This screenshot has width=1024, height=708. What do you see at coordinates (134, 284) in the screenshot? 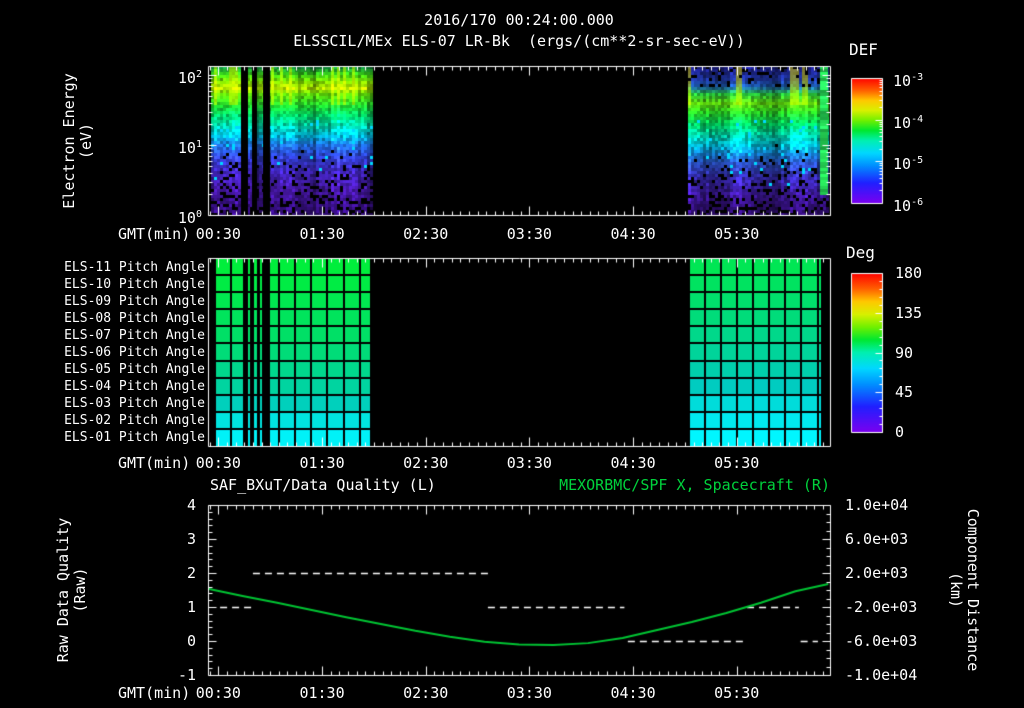
I see `pitch-row-label: ELS-10 Pitch Angle` at bounding box center [134, 284].